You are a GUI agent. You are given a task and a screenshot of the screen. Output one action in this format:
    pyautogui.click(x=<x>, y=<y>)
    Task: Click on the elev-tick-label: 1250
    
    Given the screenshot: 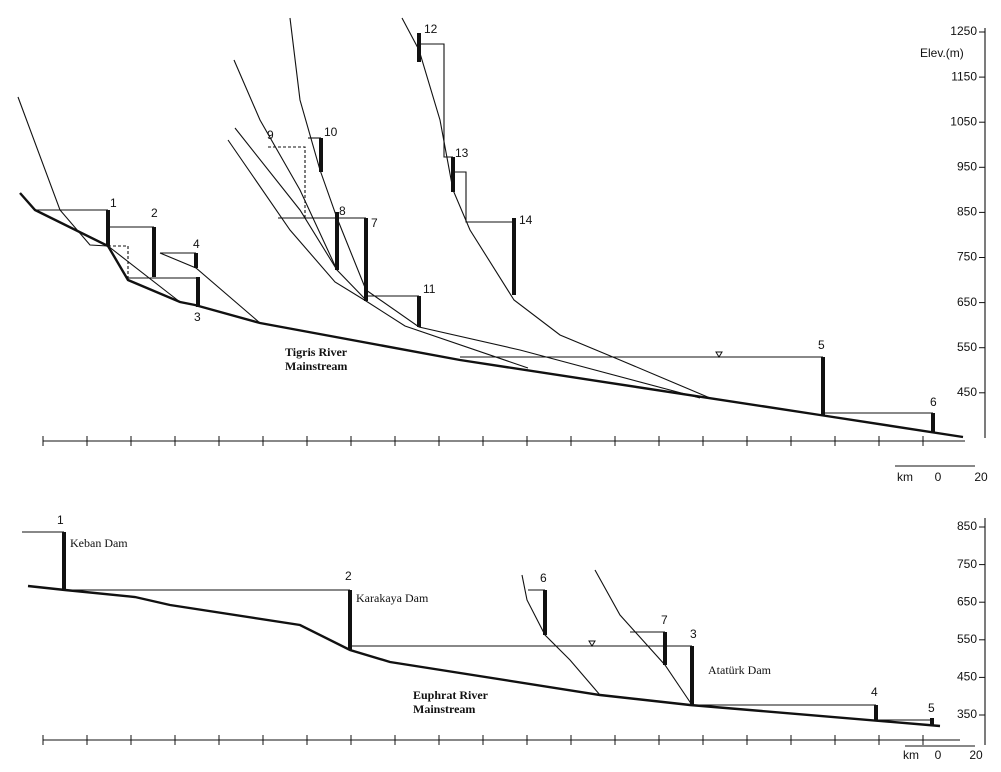 What is the action you would take?
    pyautogui.click(x=963, y=31)
    